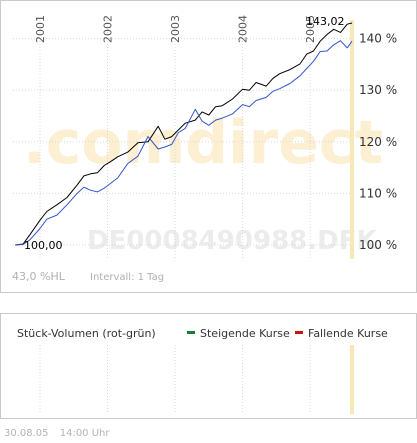 The image size is (417, 443). I want to click on x-axis-labels: 2001 2002 2003 2004 2005, so click(175, 29).